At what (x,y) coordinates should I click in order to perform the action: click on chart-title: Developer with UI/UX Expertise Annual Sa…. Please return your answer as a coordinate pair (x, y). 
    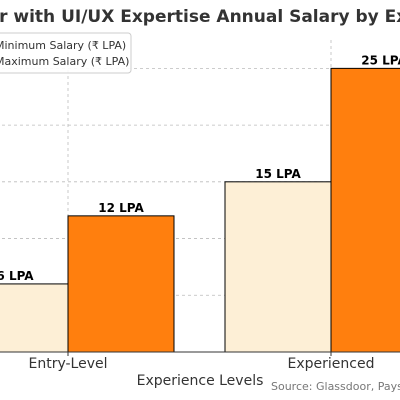
    Looking at the image, I should click on (200, 17).